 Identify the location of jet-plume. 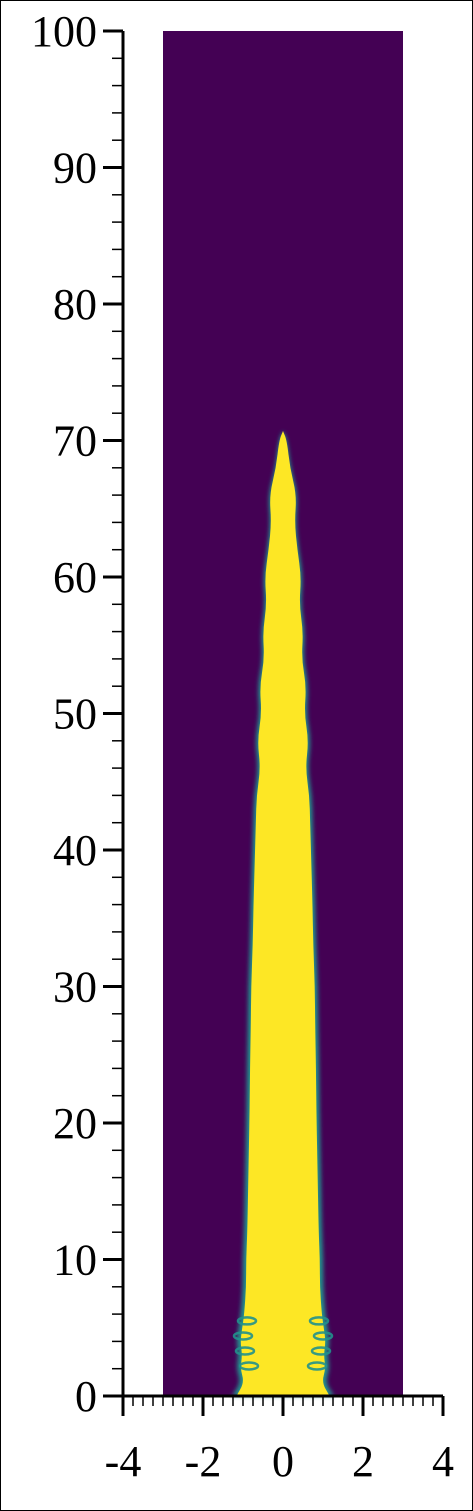
(283, 913).